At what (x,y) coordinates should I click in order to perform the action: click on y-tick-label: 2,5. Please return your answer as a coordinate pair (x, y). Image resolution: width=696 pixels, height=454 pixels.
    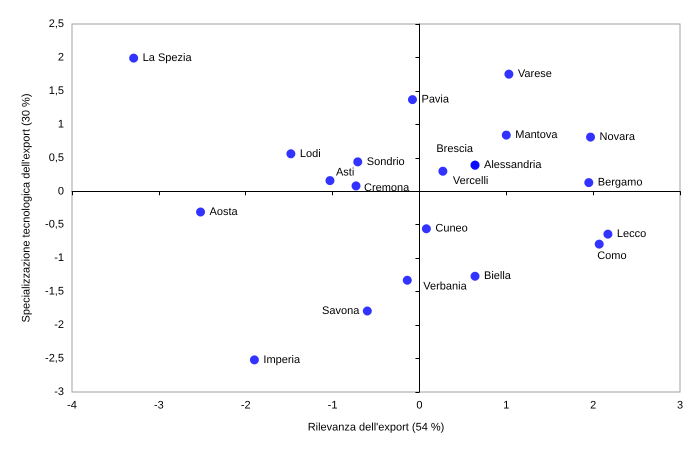
    Looking at the image, I should click on (56, 24).